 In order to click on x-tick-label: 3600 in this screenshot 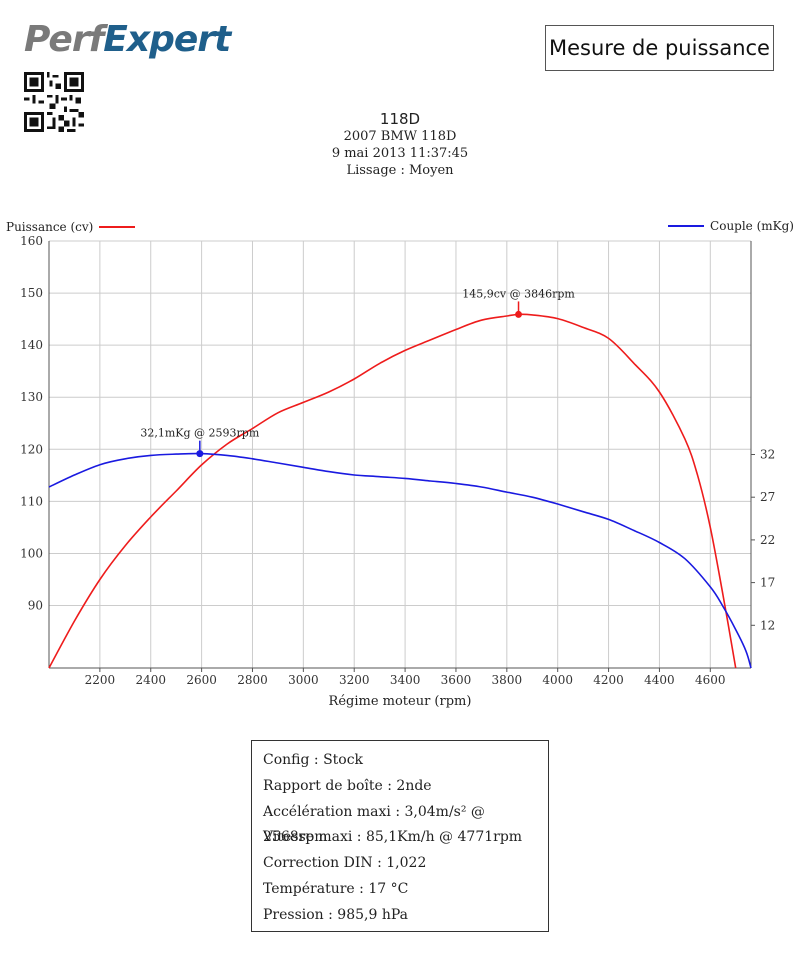, I will do `click(456, 680)`.